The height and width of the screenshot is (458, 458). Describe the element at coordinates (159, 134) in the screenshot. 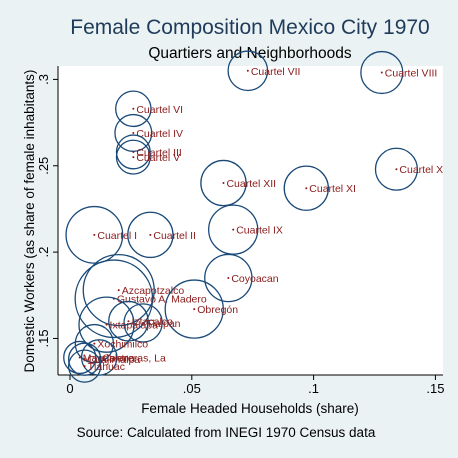

I see `point-label: Cuartel IV` at that location.